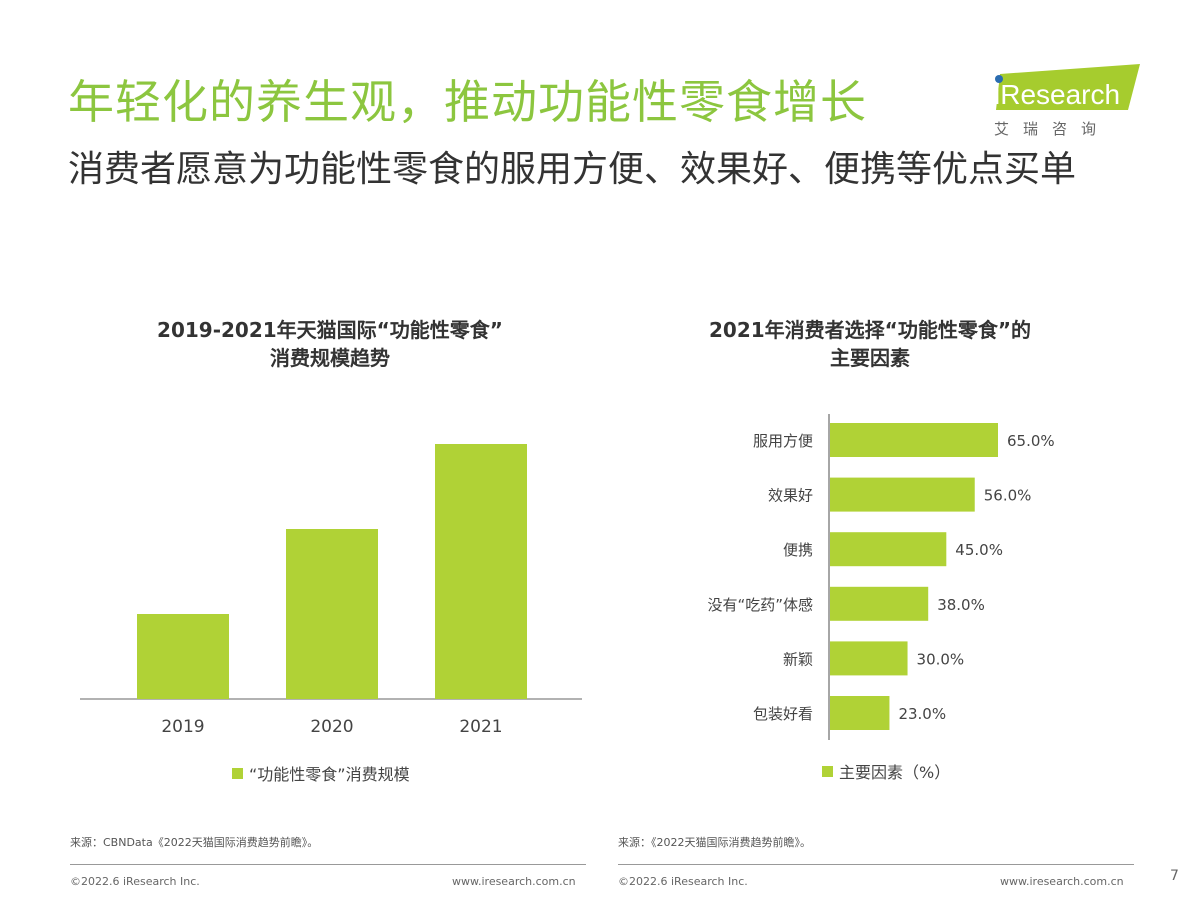  Describe the element at coordinates (783, 714) in the screenshot. I see `category-label: 包装好看` at that location.